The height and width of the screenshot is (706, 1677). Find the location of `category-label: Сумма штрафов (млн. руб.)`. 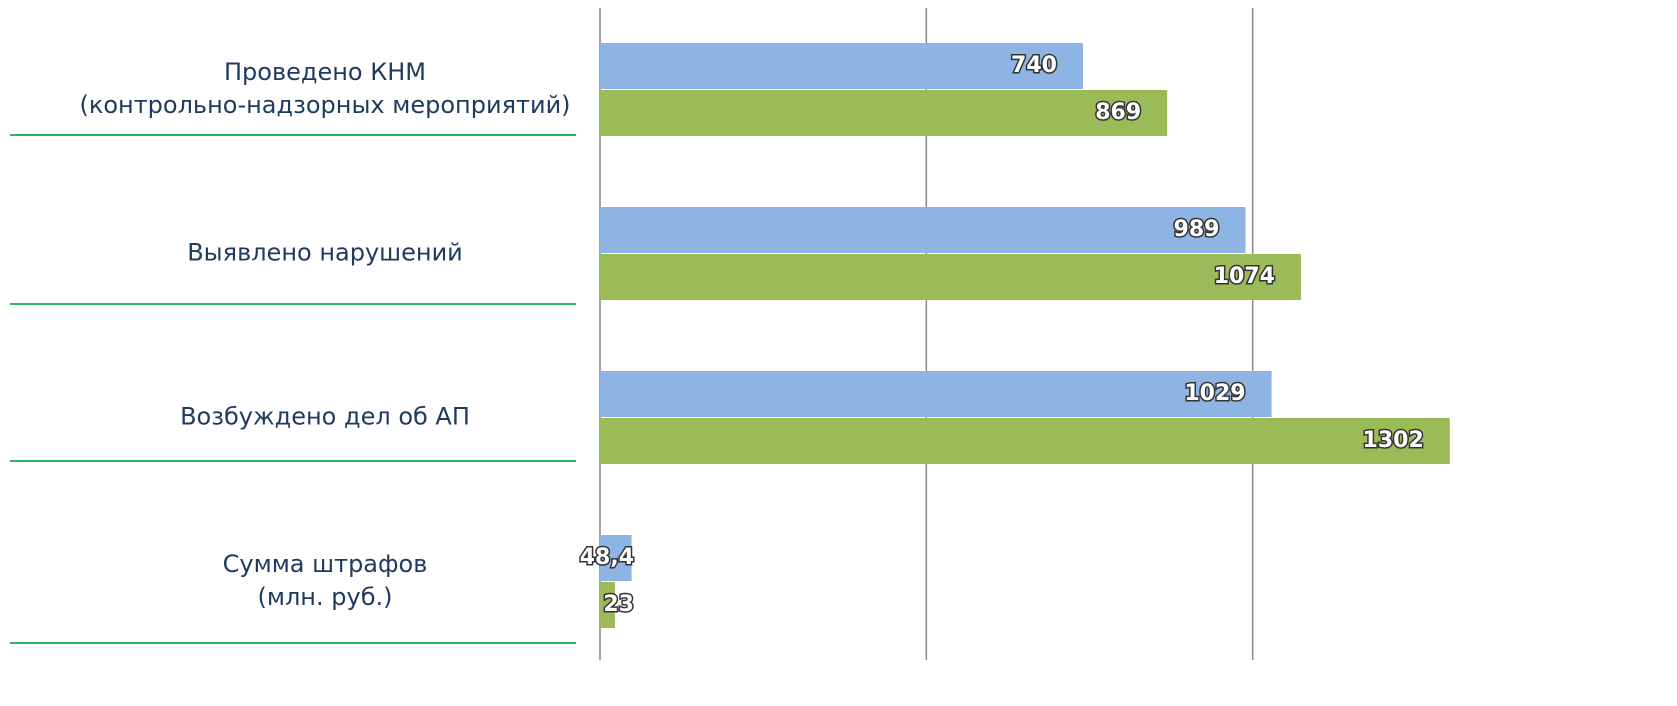

category-label: Сумма штрафов (млн. руб.) is located at coordinates (325, 580).